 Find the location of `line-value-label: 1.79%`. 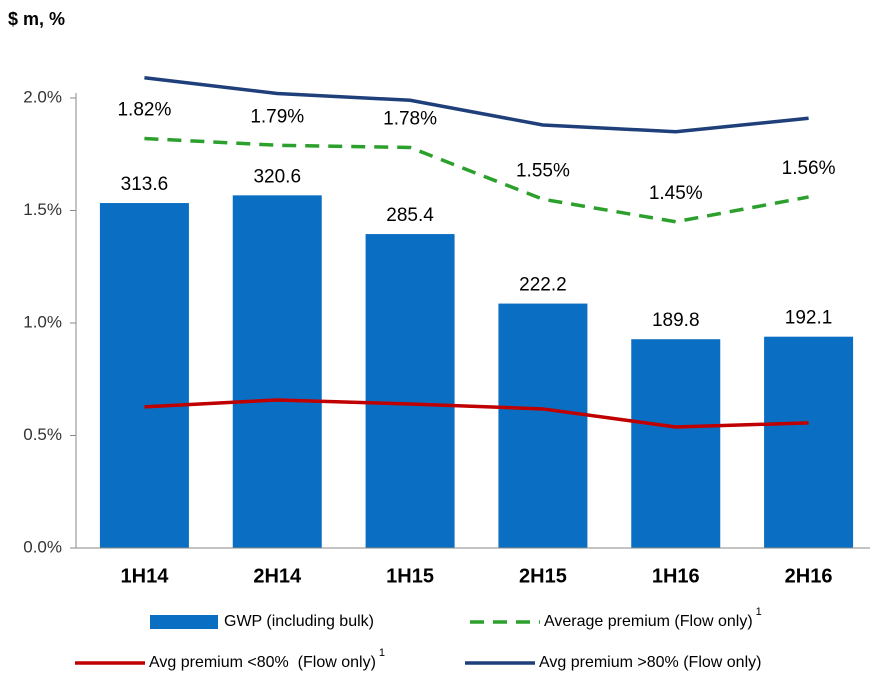

line-value-label: 1.79% is located at coordinates (277, 116).